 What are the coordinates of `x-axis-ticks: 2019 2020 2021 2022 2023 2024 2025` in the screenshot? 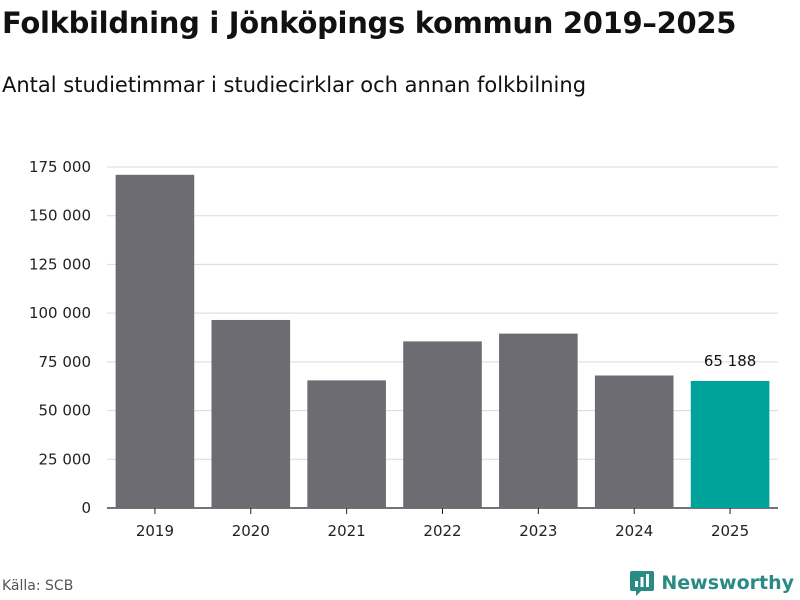 It's located at (442, 524).